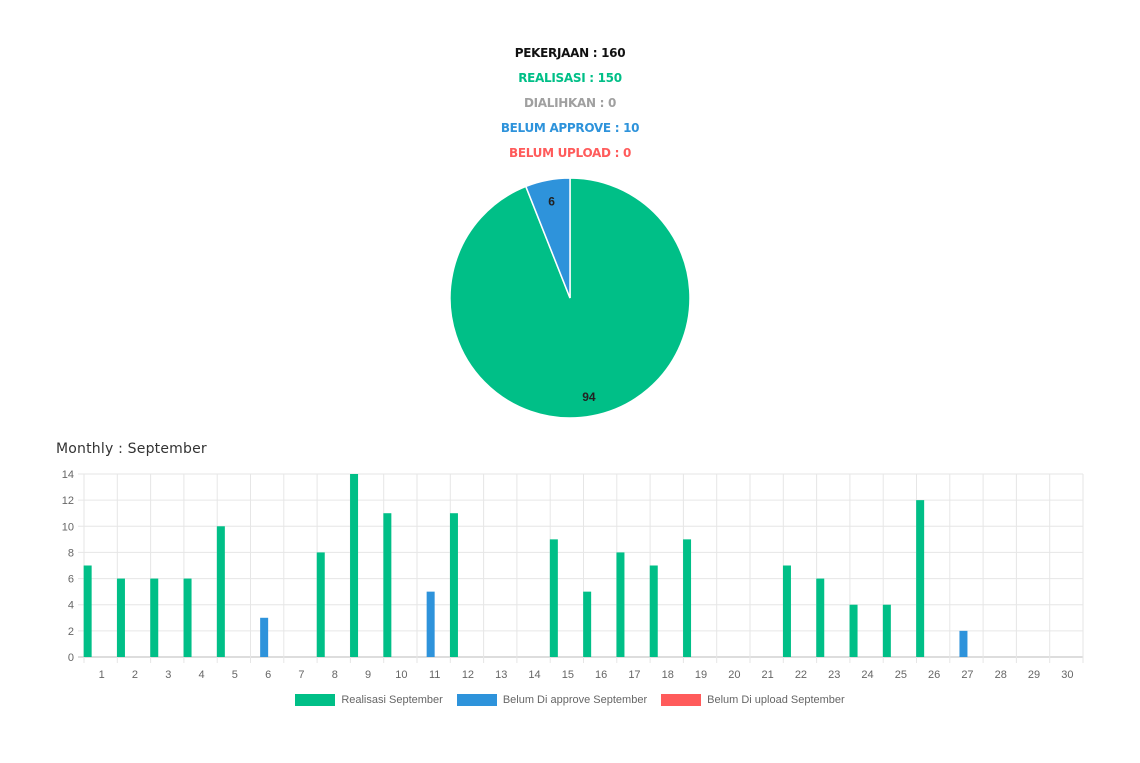  What do you see at coordinates (734, 675) in the screenshot?
I see `x-tick-label: 20` at bounding box center [734, 675].